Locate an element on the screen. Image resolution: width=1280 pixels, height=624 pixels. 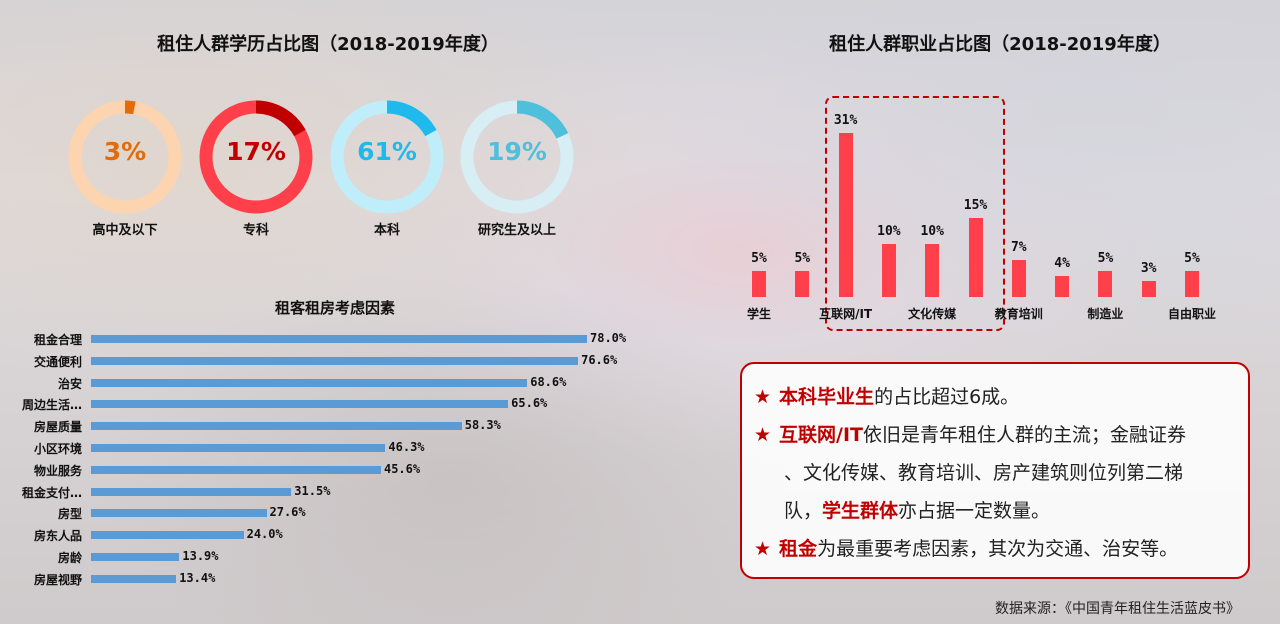
donut-value: 61% is located at coordinates (387, 151).